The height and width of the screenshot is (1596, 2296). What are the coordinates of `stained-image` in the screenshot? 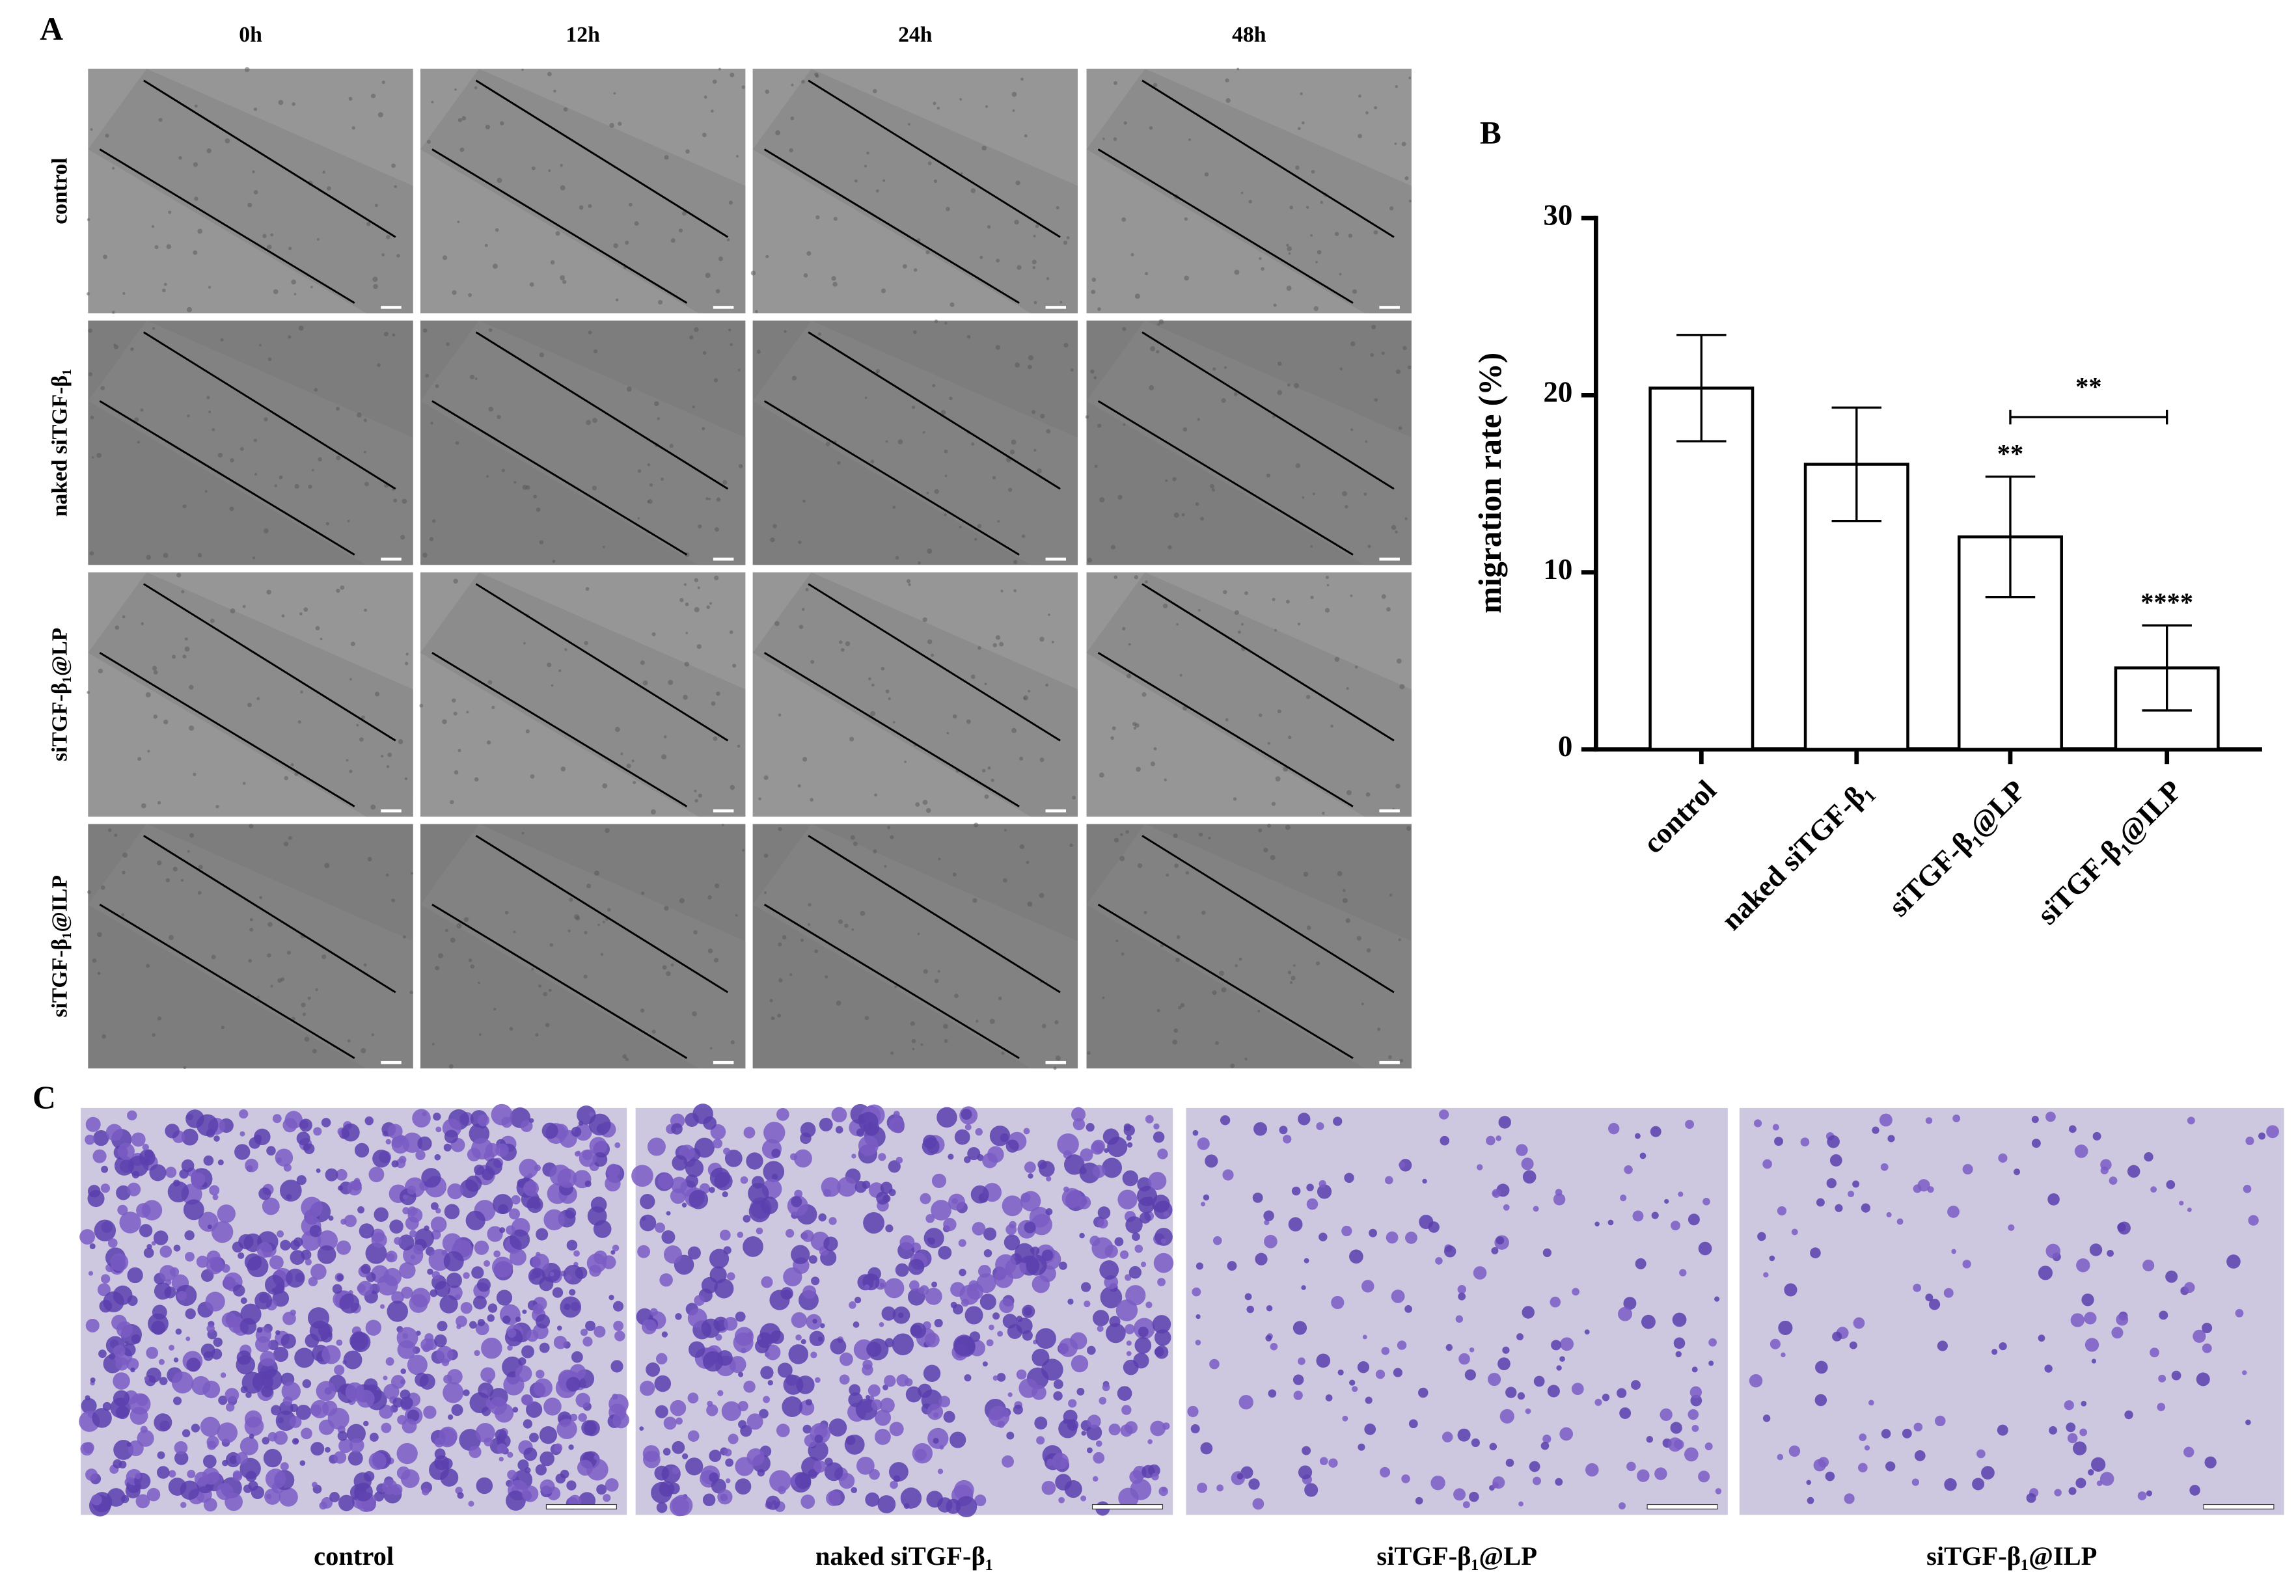 It's located at (1457, 1311).